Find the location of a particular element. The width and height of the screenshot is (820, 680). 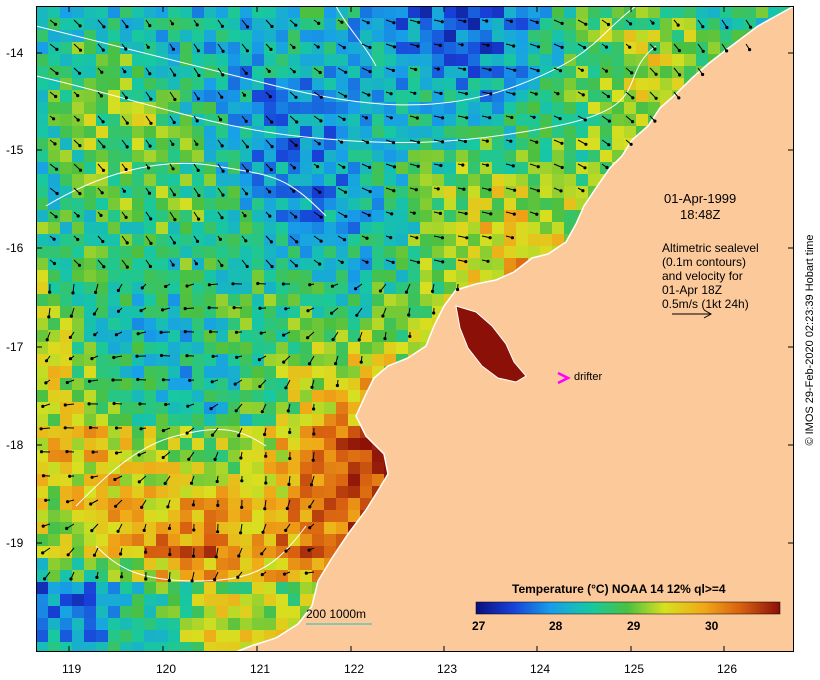

lat-tick-label: -15 is located at coordinates (15, 150).